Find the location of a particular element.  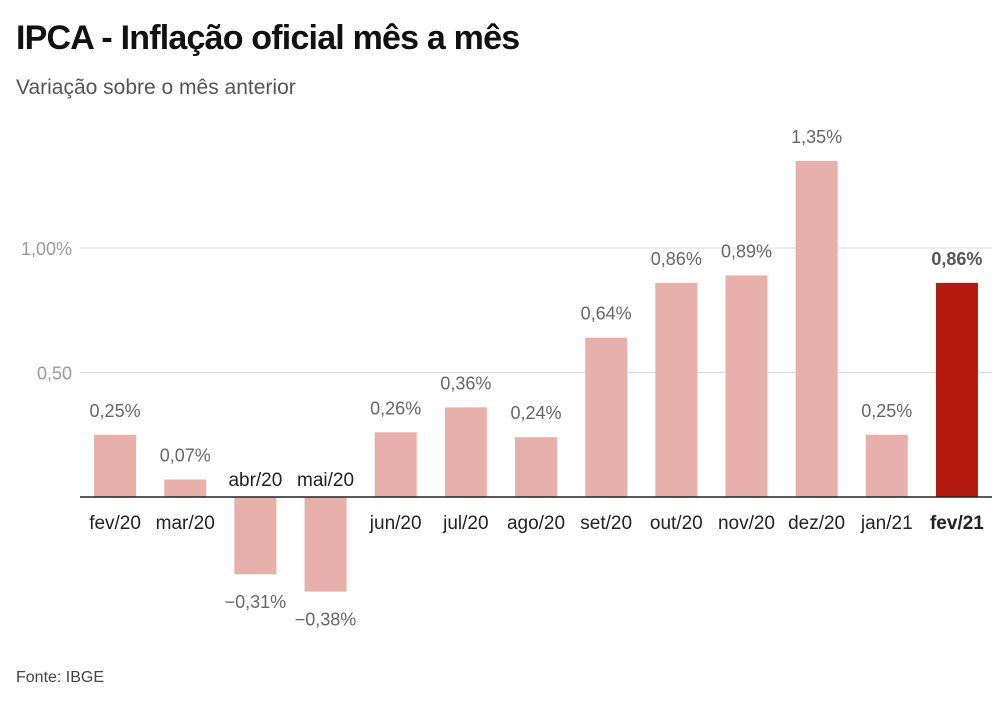

x-tick-label: abr/20 is located at coordinates (255, 480).